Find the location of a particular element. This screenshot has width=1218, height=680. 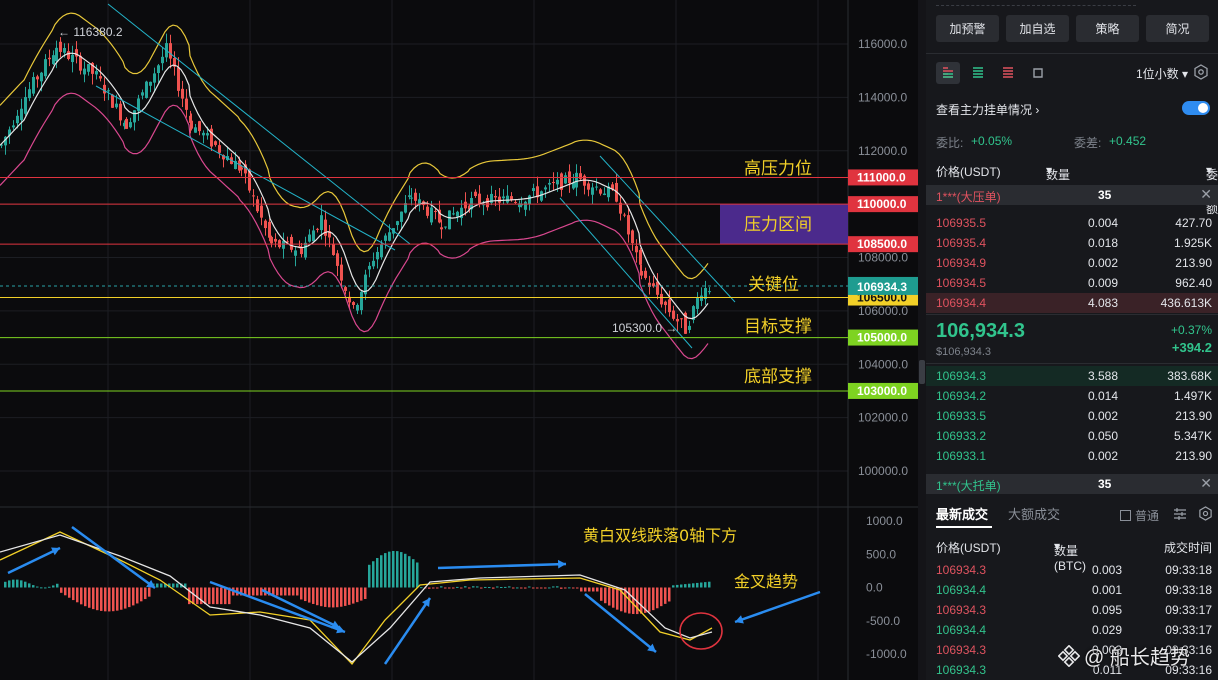

trade-row: 106934.4 0.001 09:33:18 is located at coordinates (1072, 590).